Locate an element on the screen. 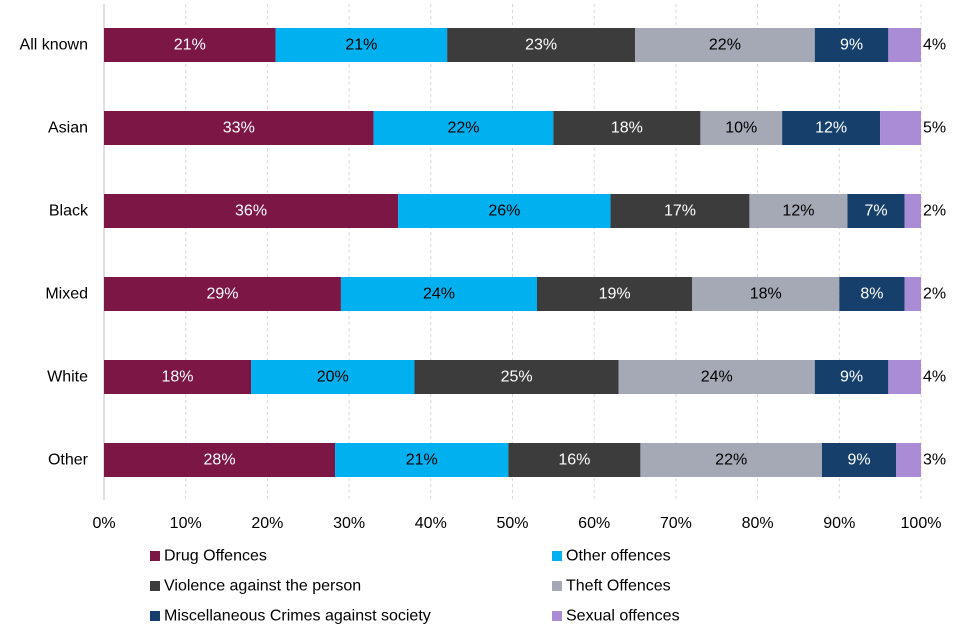 The image size is (960, 640). legend-label: Violence against the person is located at coordinates (262, 586).